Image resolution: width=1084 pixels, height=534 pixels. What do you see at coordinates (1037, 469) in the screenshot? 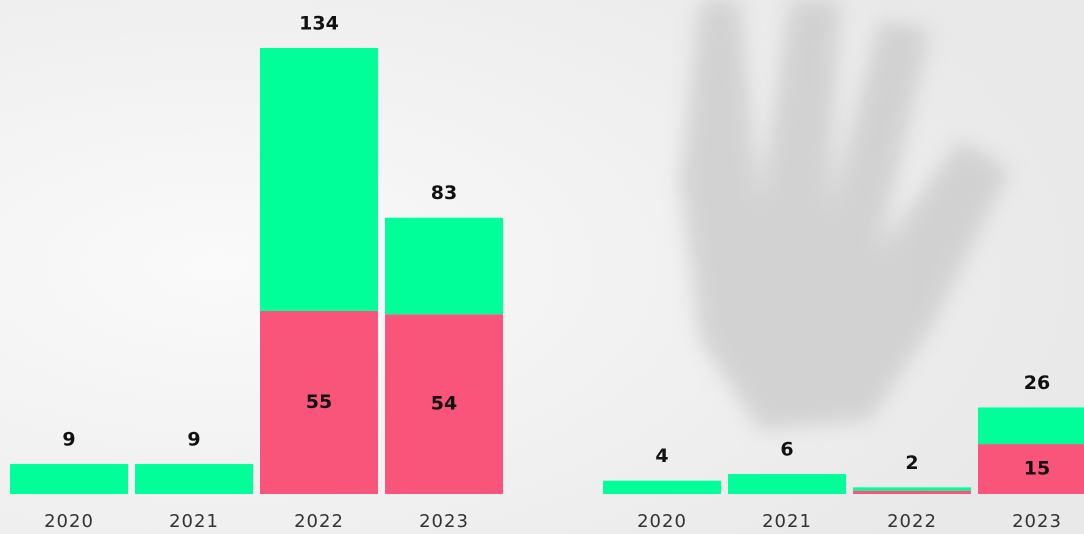
I see `segment-label: 15` at bounding box center [1037, 469].